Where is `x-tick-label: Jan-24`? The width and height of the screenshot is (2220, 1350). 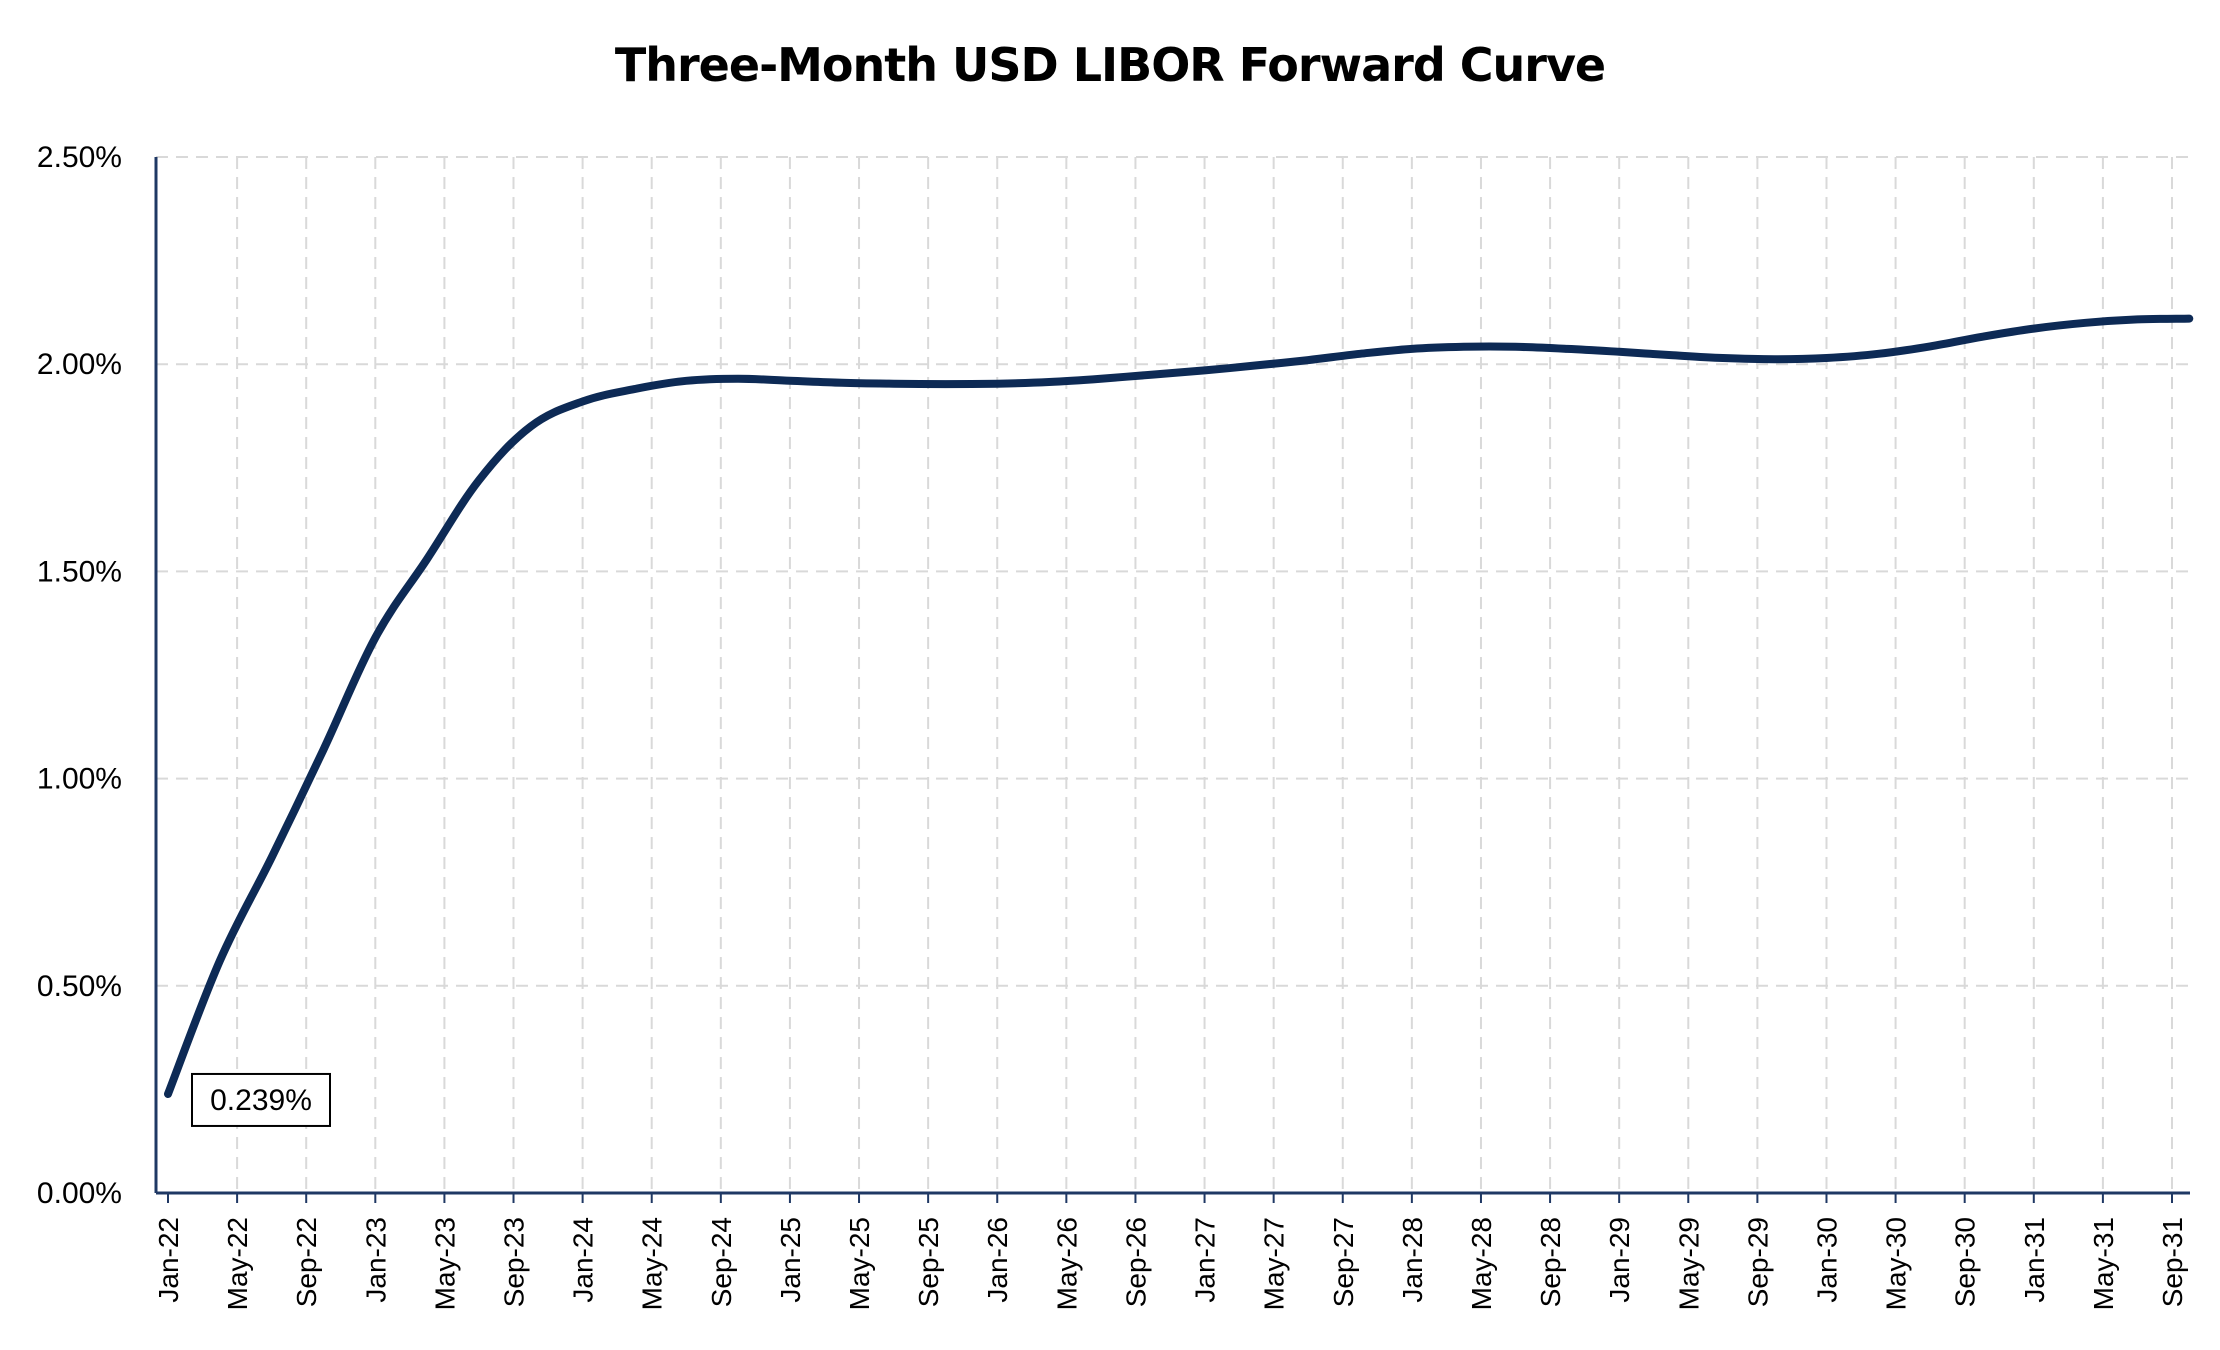
x-tick-label: Jan-24 is located at coordinates (583, 1260).